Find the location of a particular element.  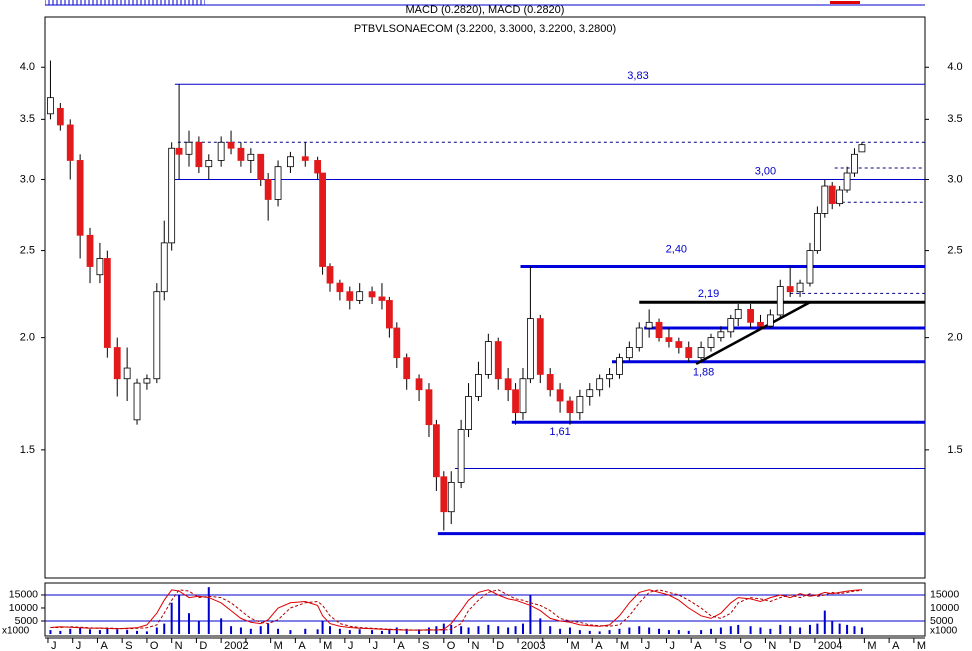

volume-panel-frame is located at coordinates (485, 609).